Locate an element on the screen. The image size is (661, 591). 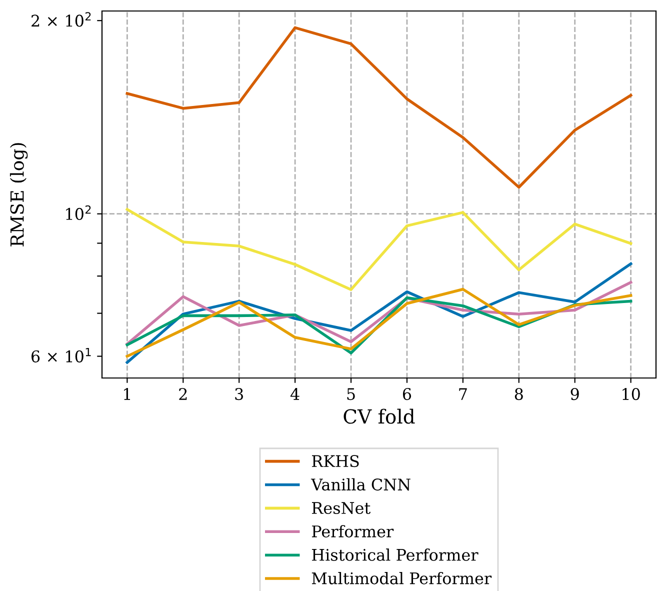
legend-label: RKHS is located at coordinates (335, 461).